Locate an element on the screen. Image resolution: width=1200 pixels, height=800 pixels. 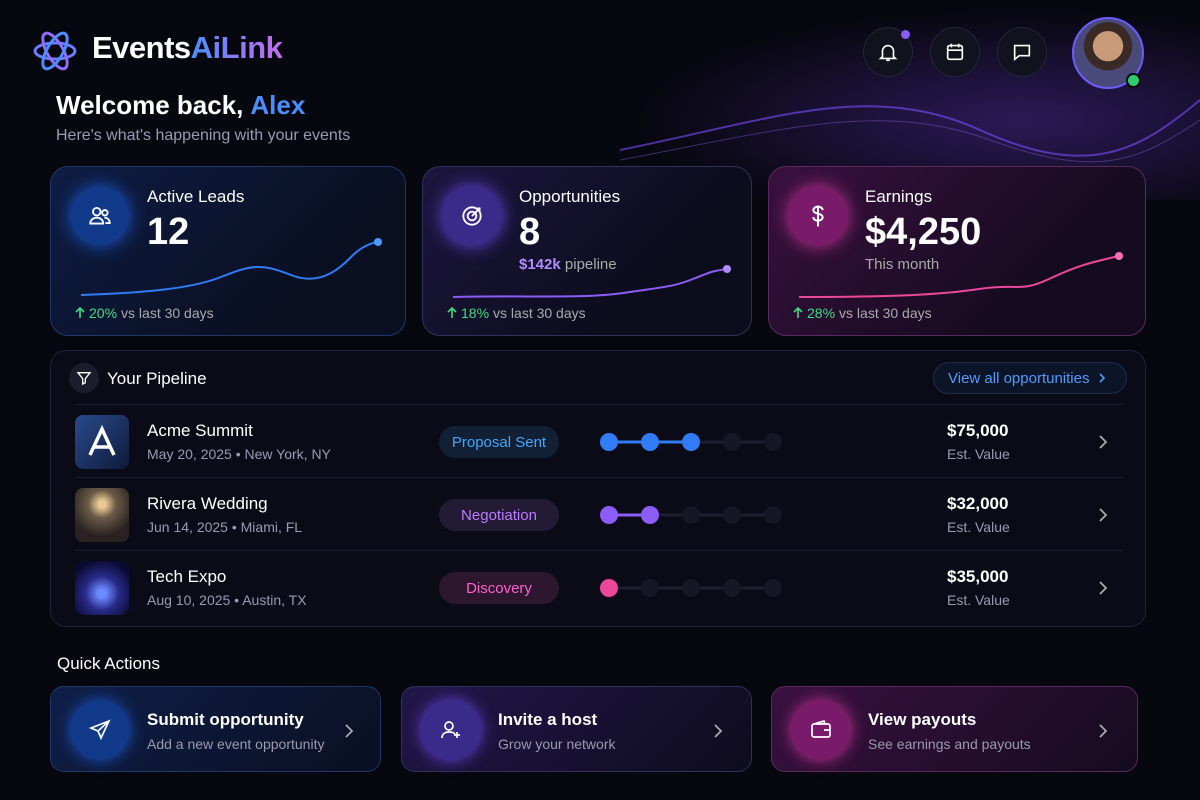
event-name: Rivera Wedding is located at coordinates (207, 503).